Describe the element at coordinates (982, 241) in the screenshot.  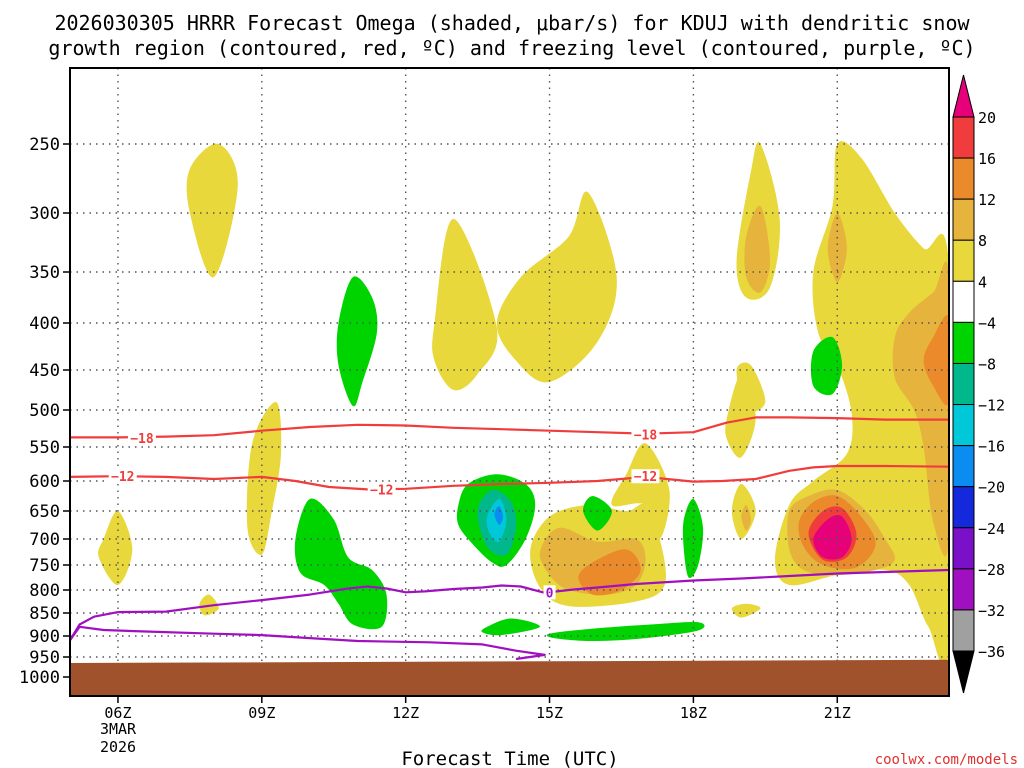
I see `colorbar-label-3: 8` at that location.